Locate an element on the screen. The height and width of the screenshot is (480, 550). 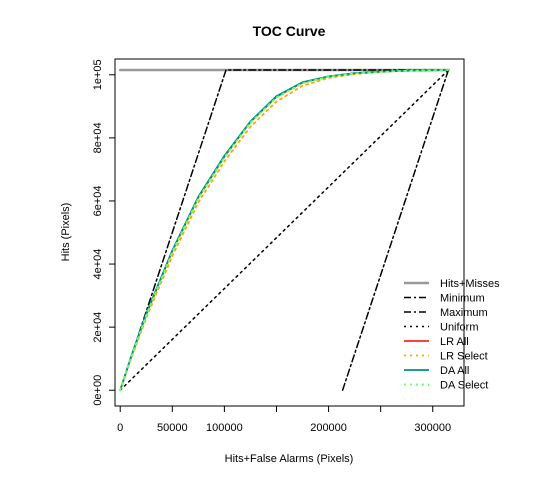
y-tick-label: 2e+04 is located at coordinates (98, 327).